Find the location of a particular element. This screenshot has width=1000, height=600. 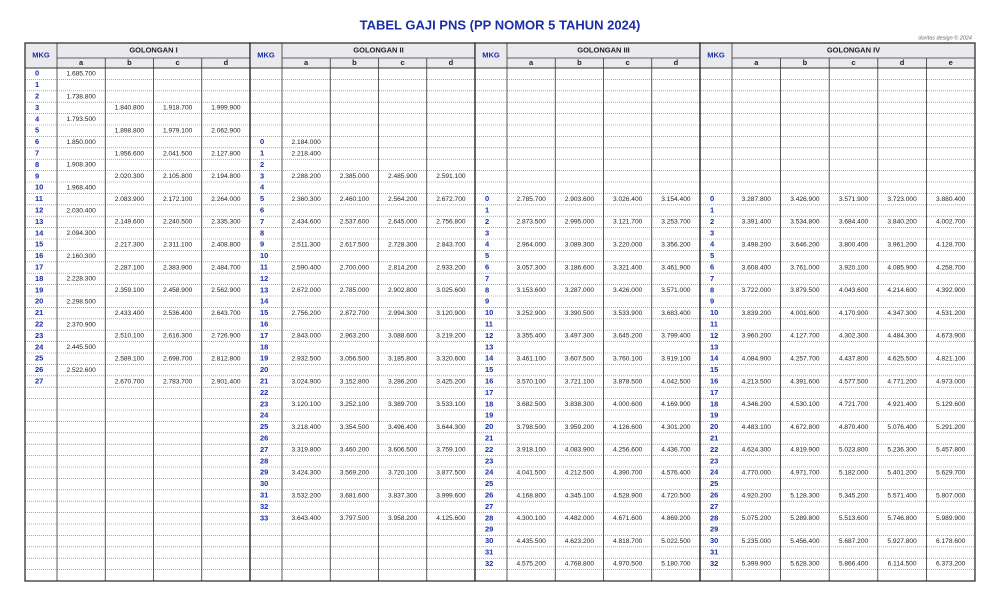

salary: 4.528.900 is located at coordinates (628, 495).